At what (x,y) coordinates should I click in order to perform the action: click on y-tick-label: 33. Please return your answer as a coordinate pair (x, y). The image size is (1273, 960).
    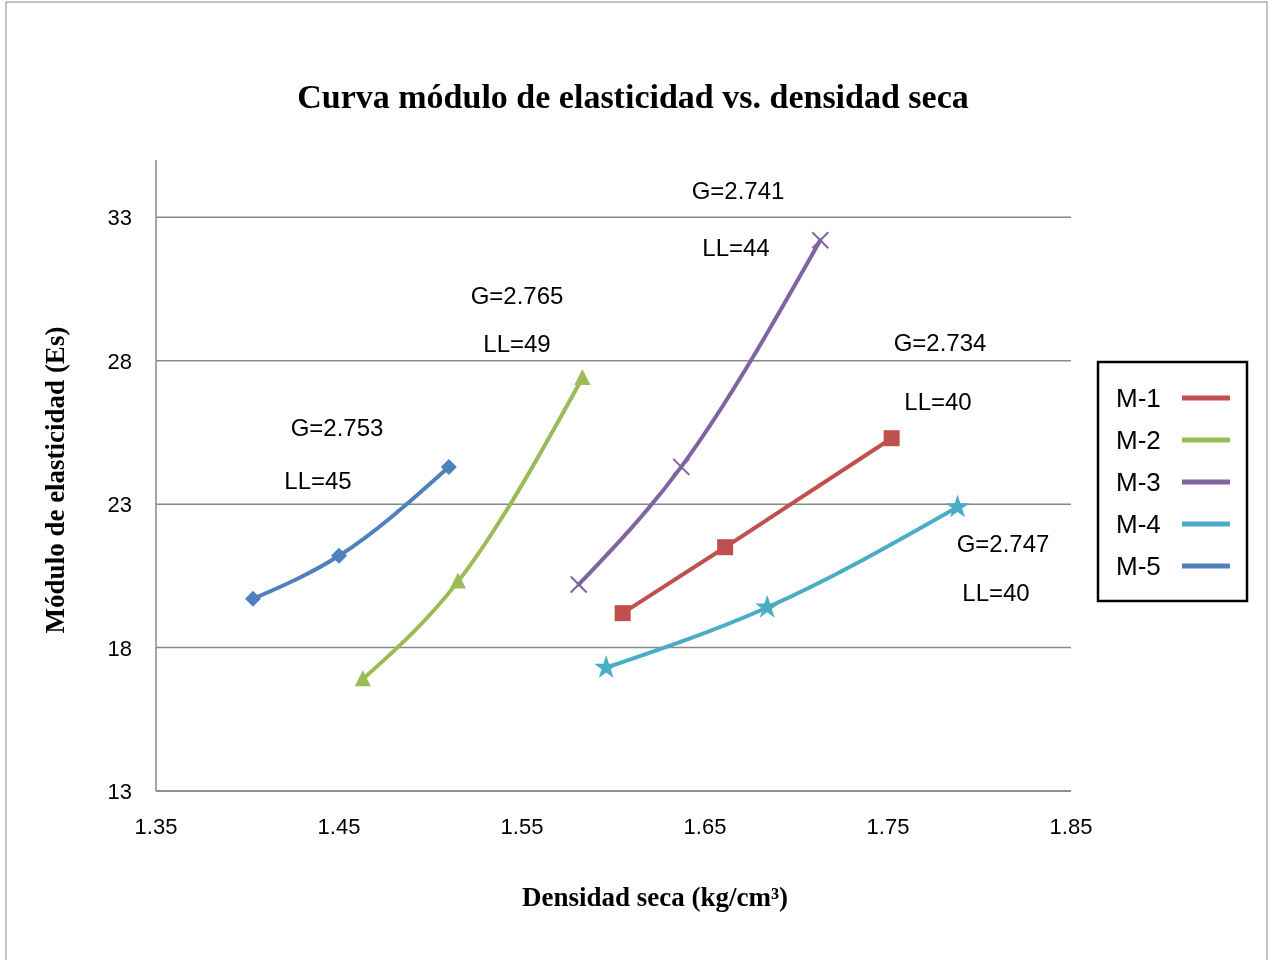
    Looking at the image, I should click on (119, 218).